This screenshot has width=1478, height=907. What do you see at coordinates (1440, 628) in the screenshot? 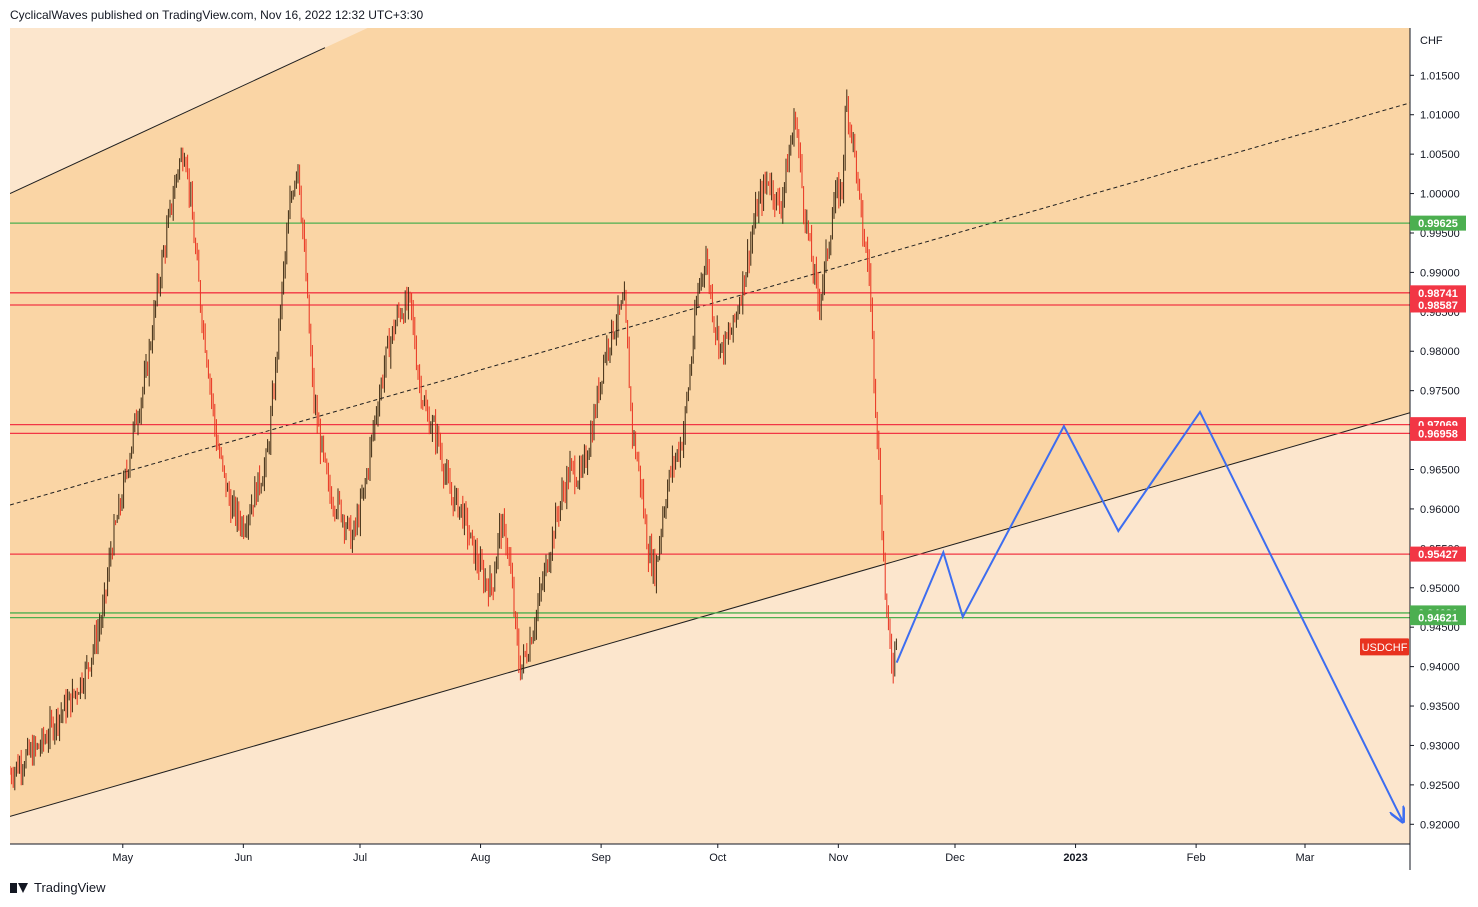
I see `y-tick-label: 0.94500` at bounding box center [1440, 628].